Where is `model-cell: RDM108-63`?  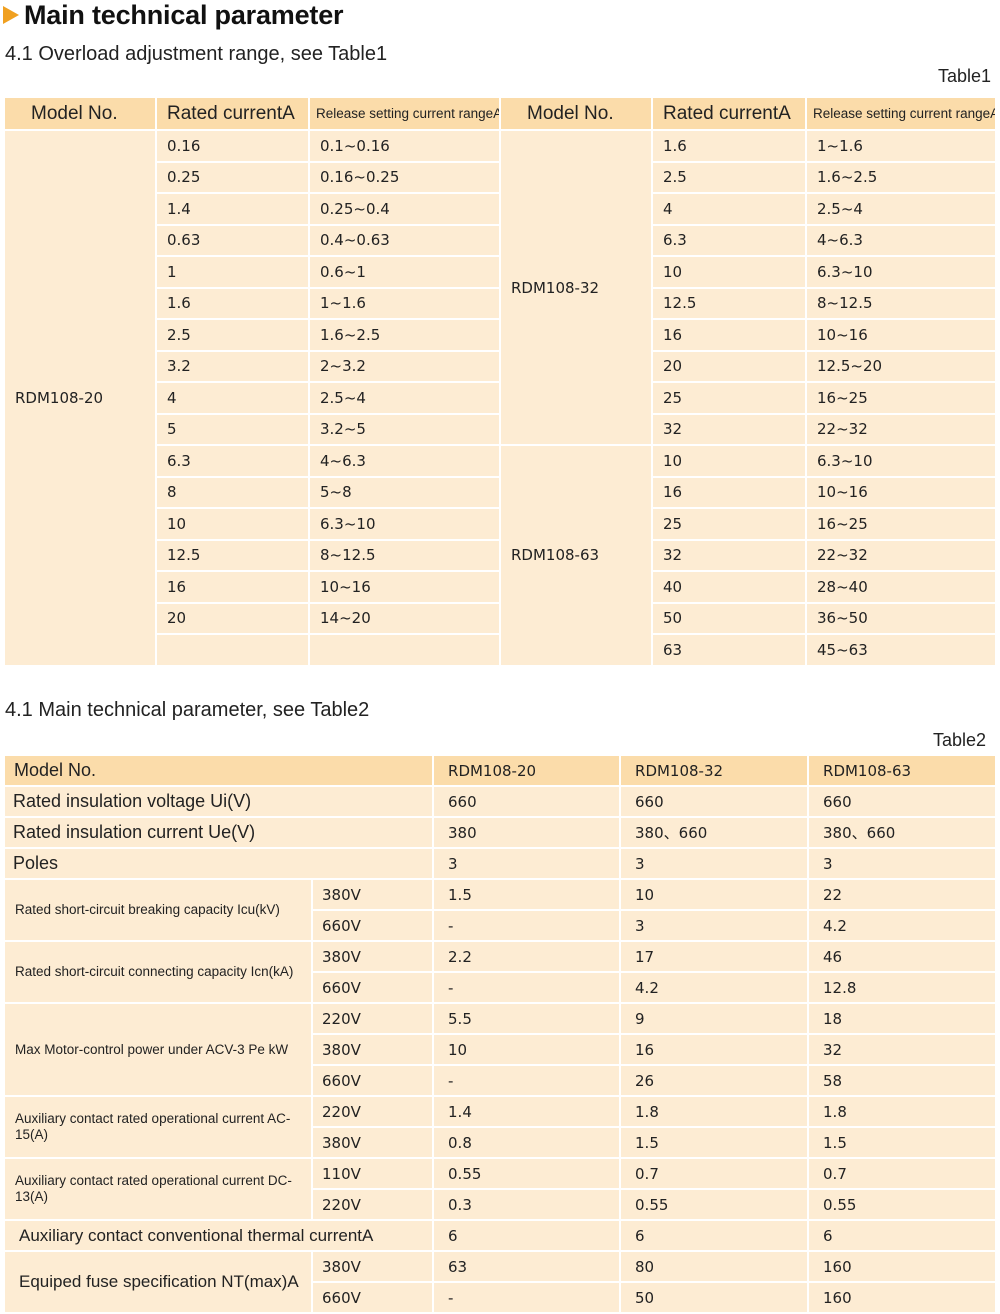
model-cell: RDM108-63 is located at coordinates (576, 555).